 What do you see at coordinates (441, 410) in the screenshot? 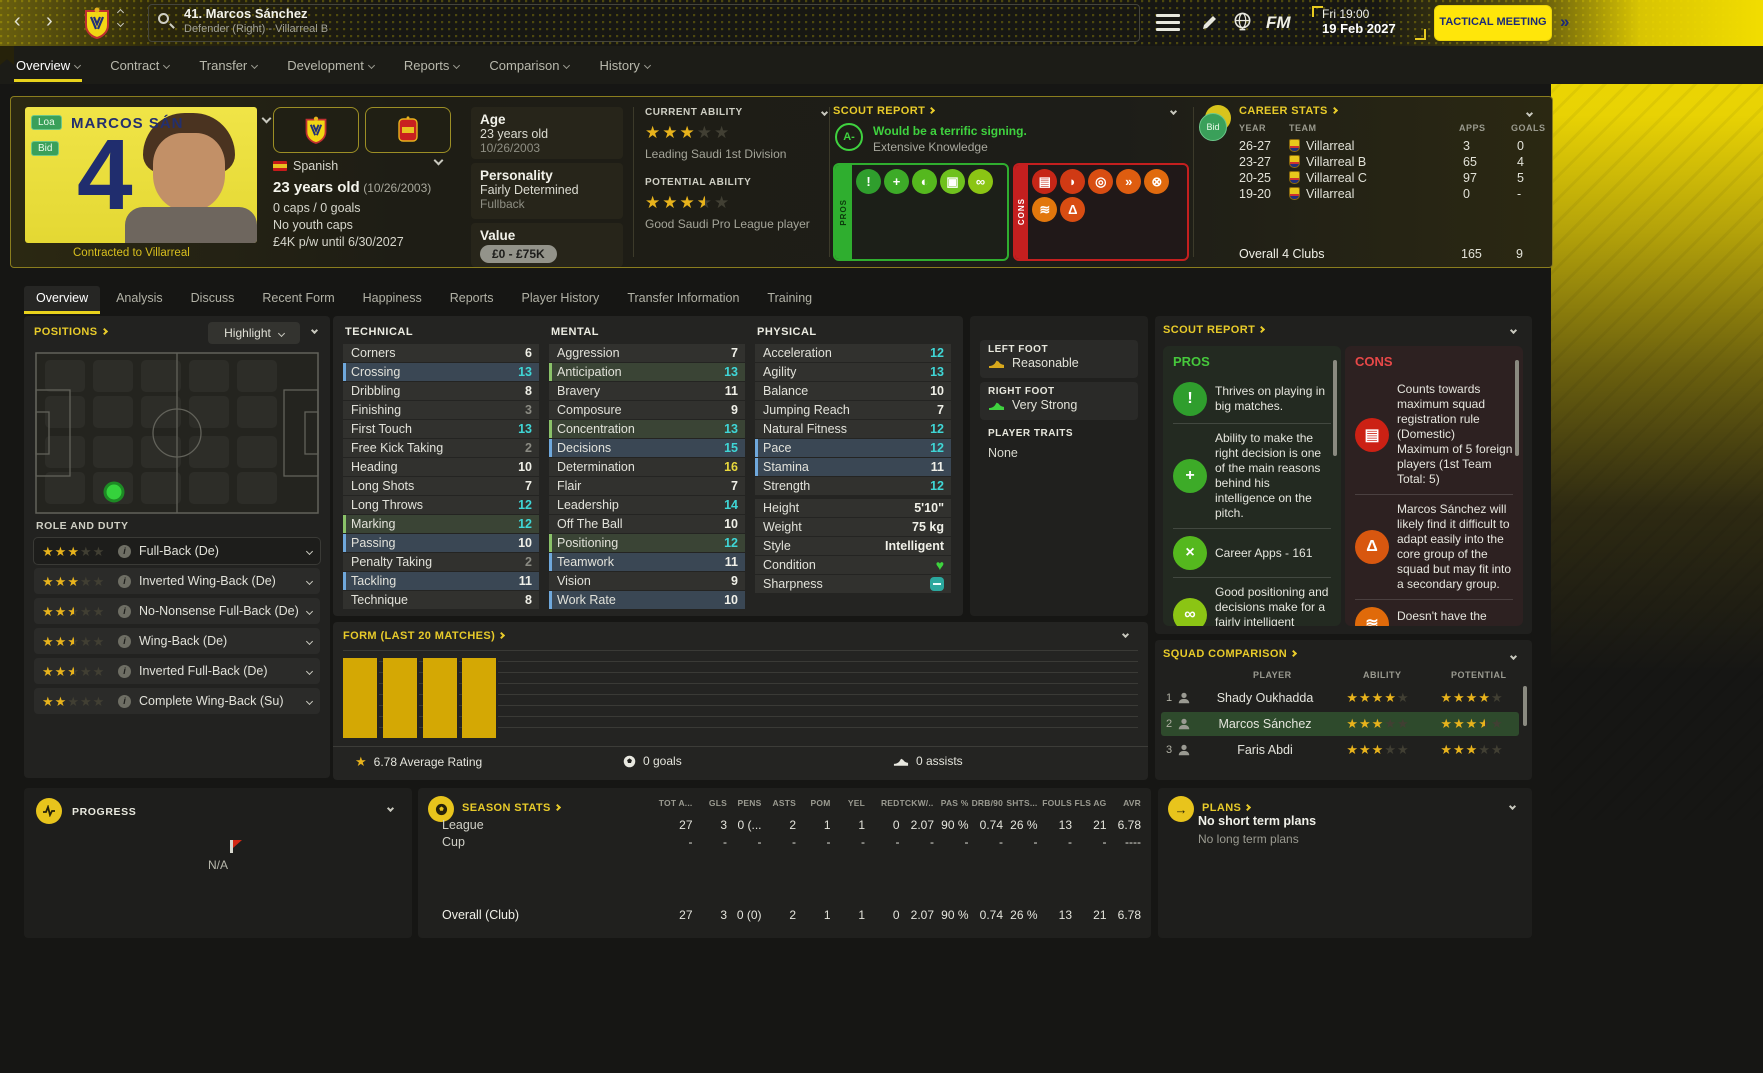
I see `attribute-row: Finishing 3` at bounding box center [441, 410].